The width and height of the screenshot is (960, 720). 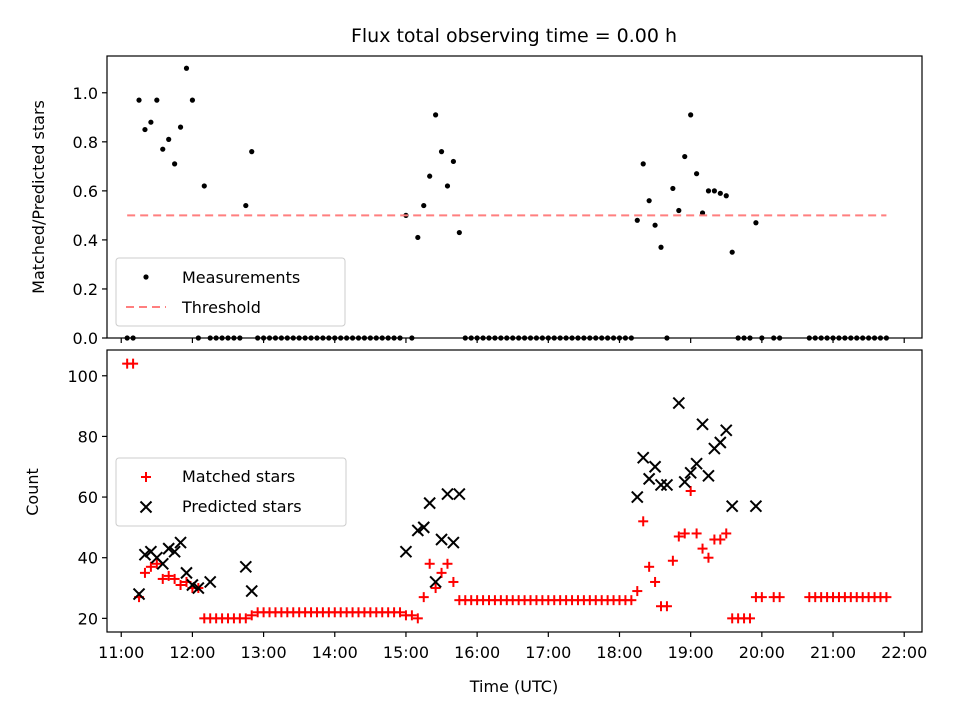 What do you see at coordinates (90, 216) in the screenshot?
I see `top-y-axis: 0.0 0.2 0.4 0.6 0.8 1.0` at bounding box center [90, 216].